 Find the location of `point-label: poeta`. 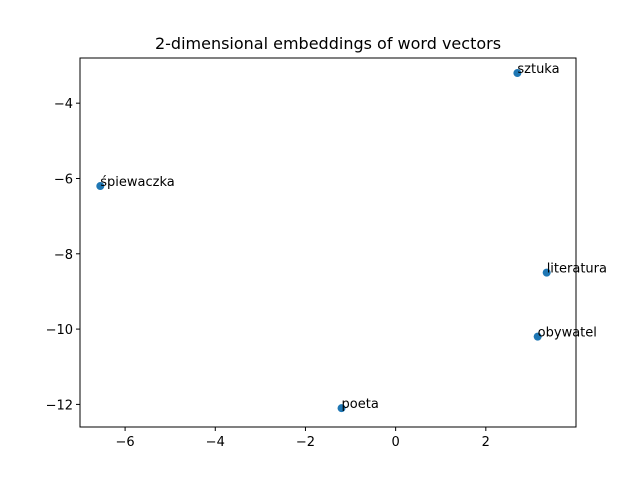

point-label: poeta is located at coordinates (360, 404).